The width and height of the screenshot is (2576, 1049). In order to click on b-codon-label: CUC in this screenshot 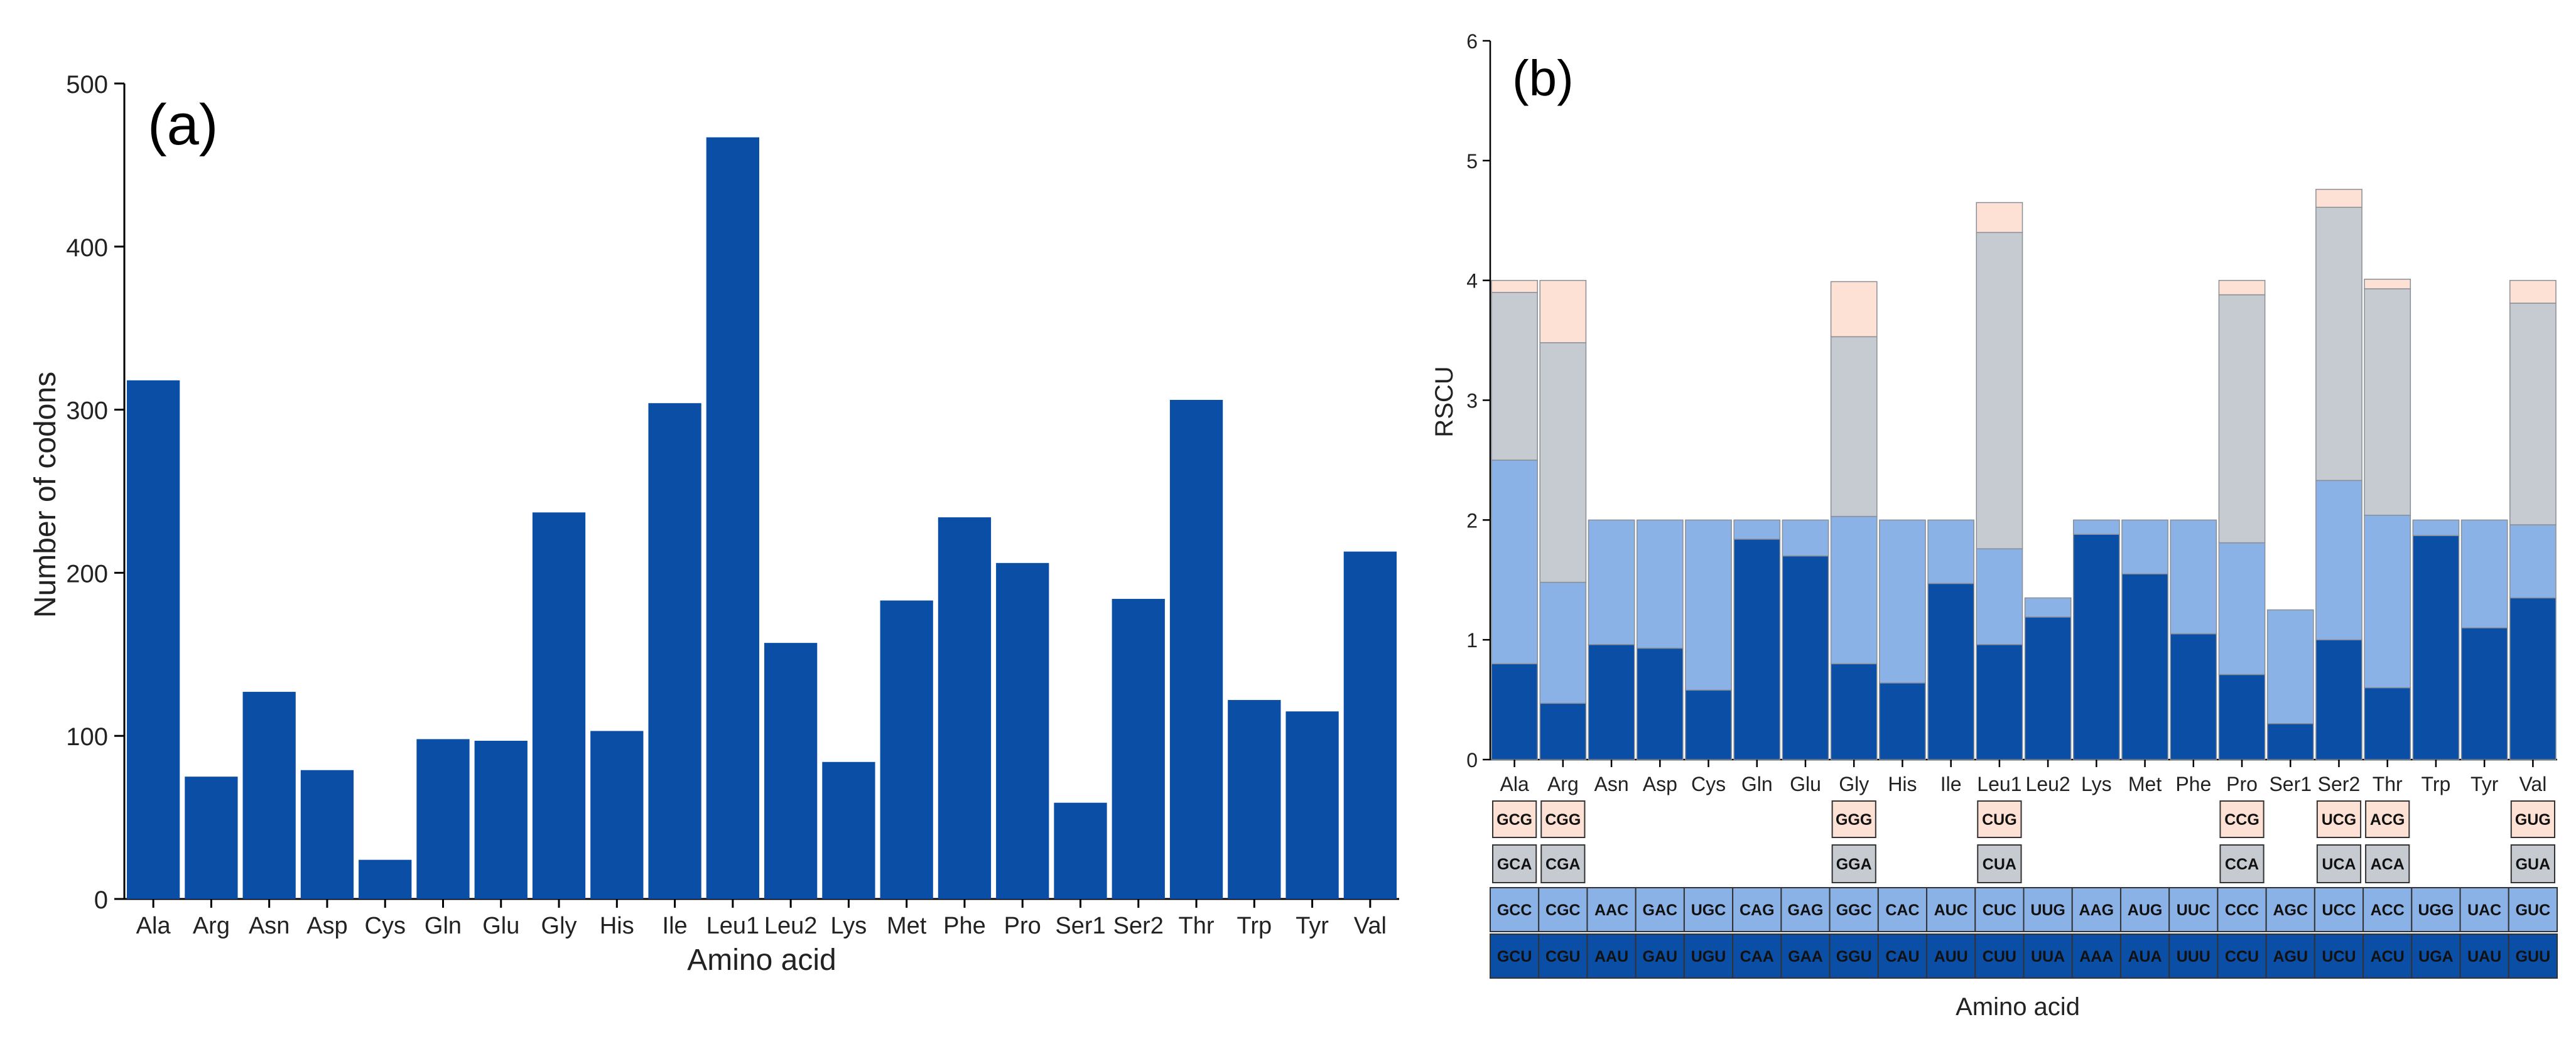, I will do `click(2000, 910)`.